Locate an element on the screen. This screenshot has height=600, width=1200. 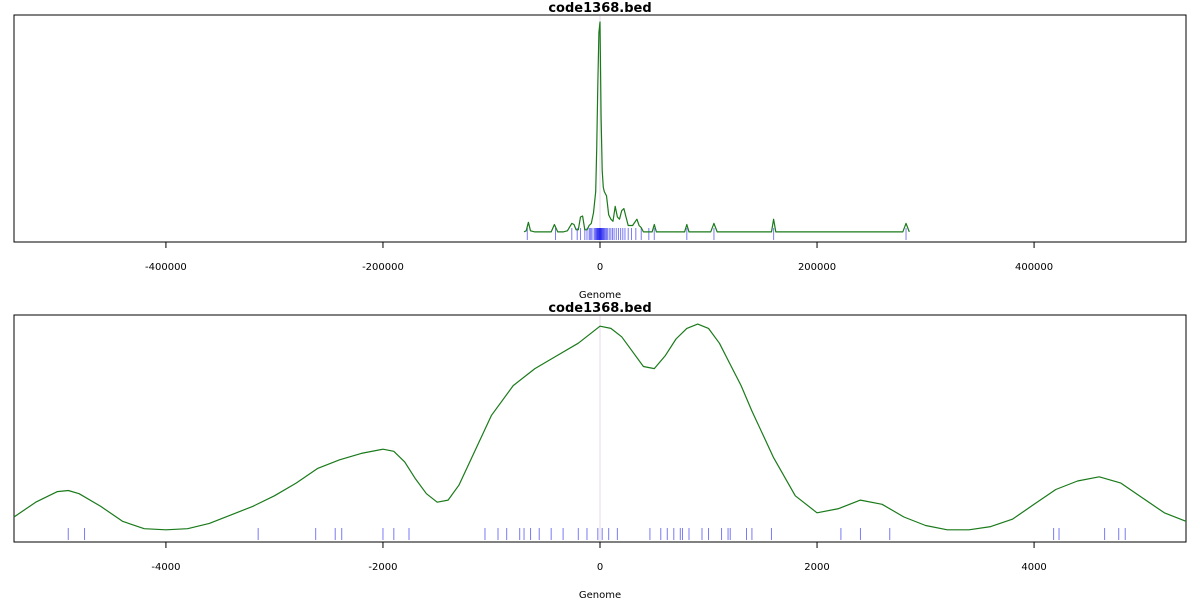
x-axis: -400000 -200000 0 200000 400000 is located at coordinates (599, 257).